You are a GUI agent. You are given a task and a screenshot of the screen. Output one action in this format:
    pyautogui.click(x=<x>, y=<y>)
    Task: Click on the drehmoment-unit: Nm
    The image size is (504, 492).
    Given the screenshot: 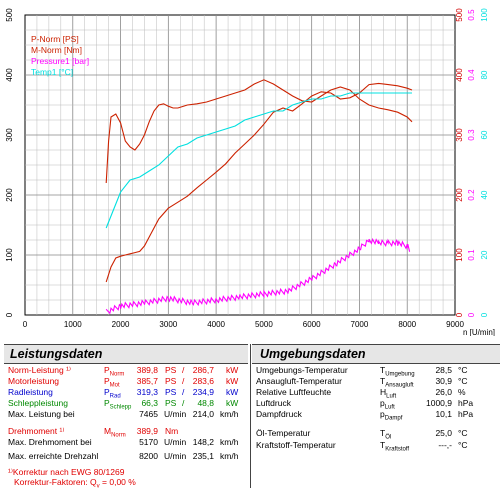 What is the action you would take?
    pyautogui.click(x=172, y=431)
    